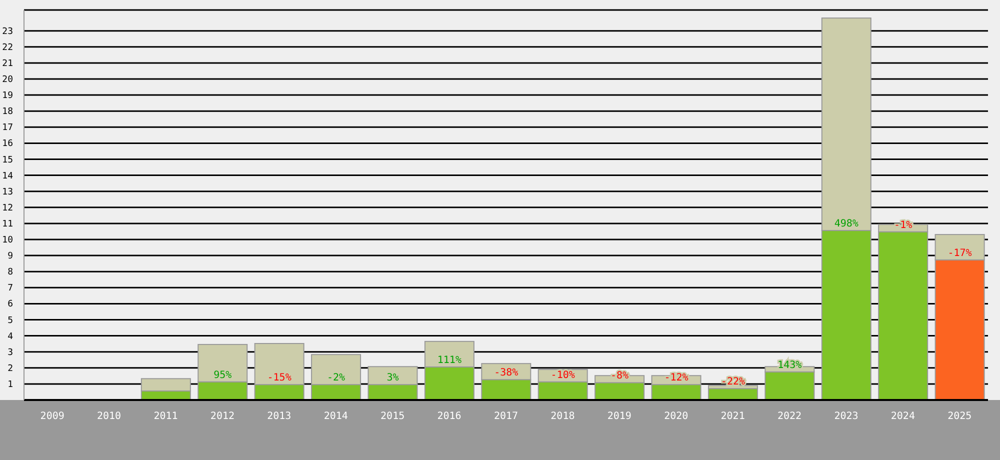 This screenshot has height=460, width=1000. I want to click on y-tick-label: 21, so click(7, 63).